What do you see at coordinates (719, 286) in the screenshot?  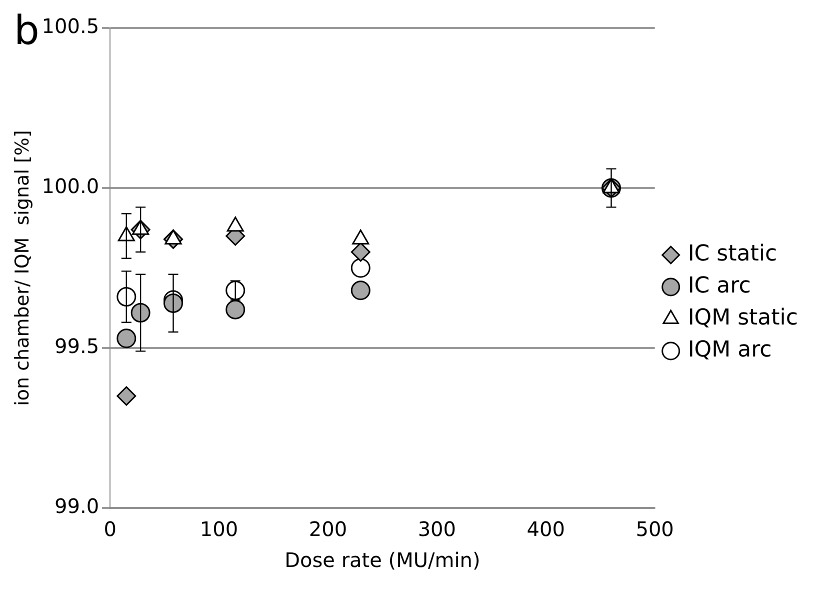 I see `legend-label: IC arc` at bounding box center [719, 286].